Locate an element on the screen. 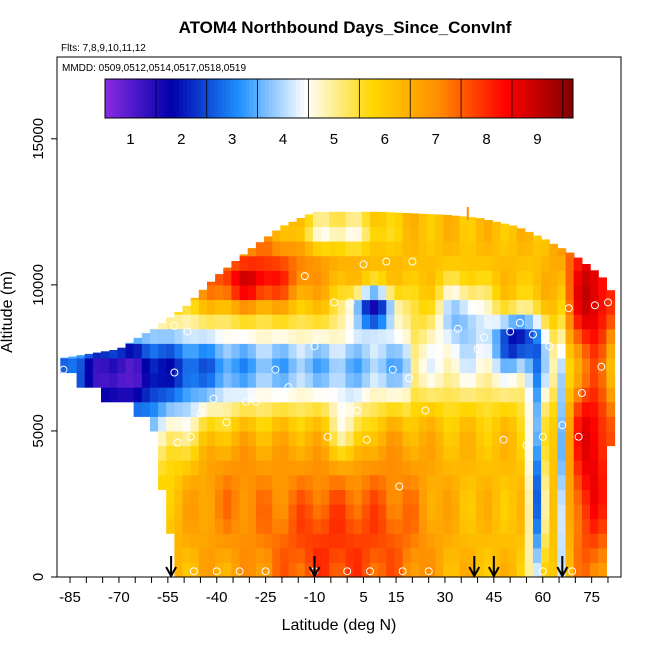 Image resolution: width=650 pixels, height=650 pixels. flights-subtitle: Flts: 7,8,9,10,11,12 is located at coordinates (103, 48).